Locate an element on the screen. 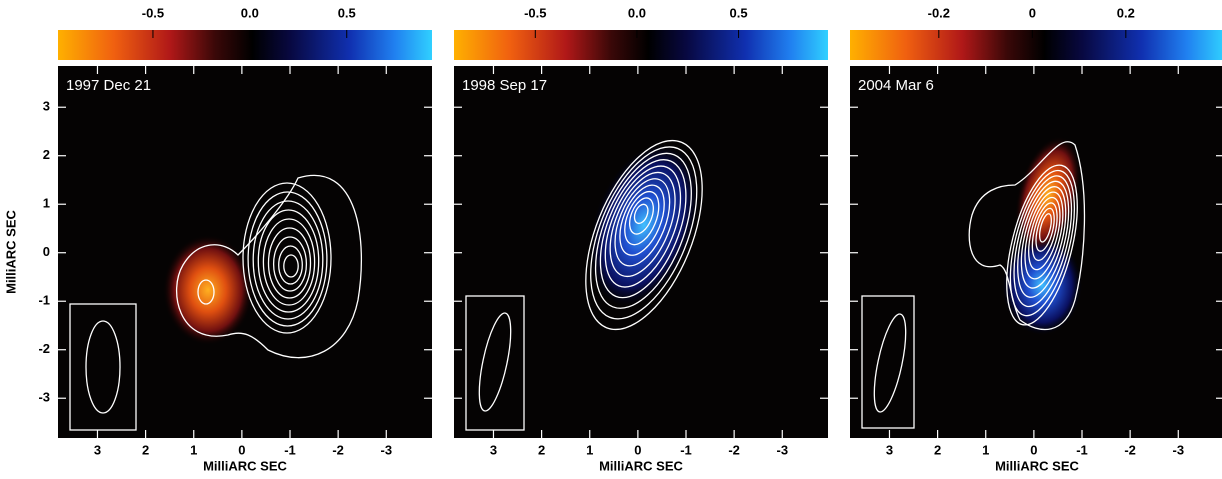  y-axis-label: MilliARC SEC is located at coordinates (10, 252).